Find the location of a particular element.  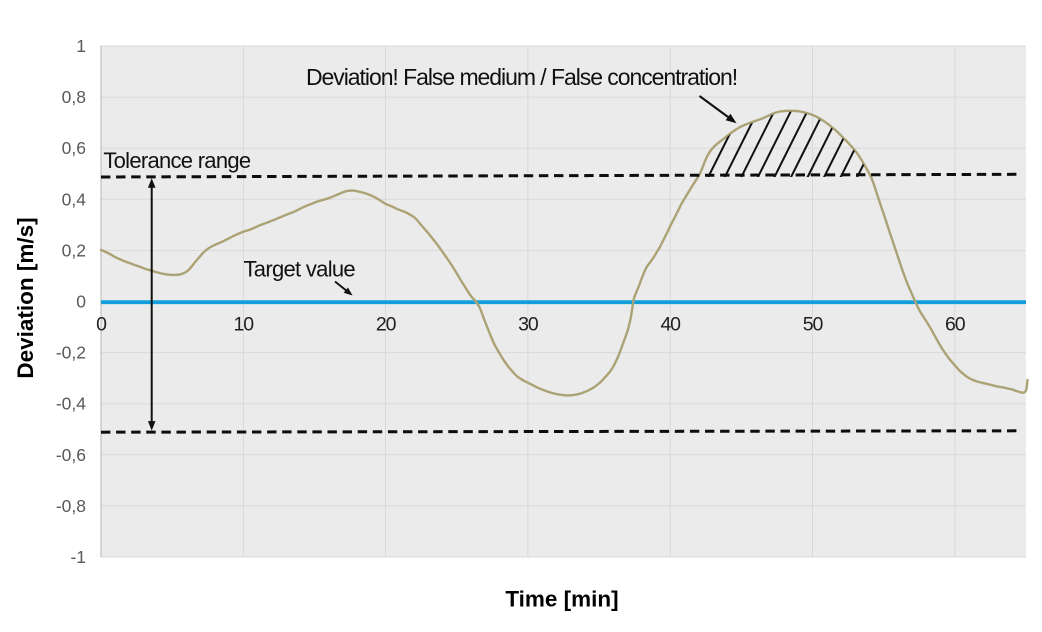

svg-text: Target value is located at coordinates (300, 268).